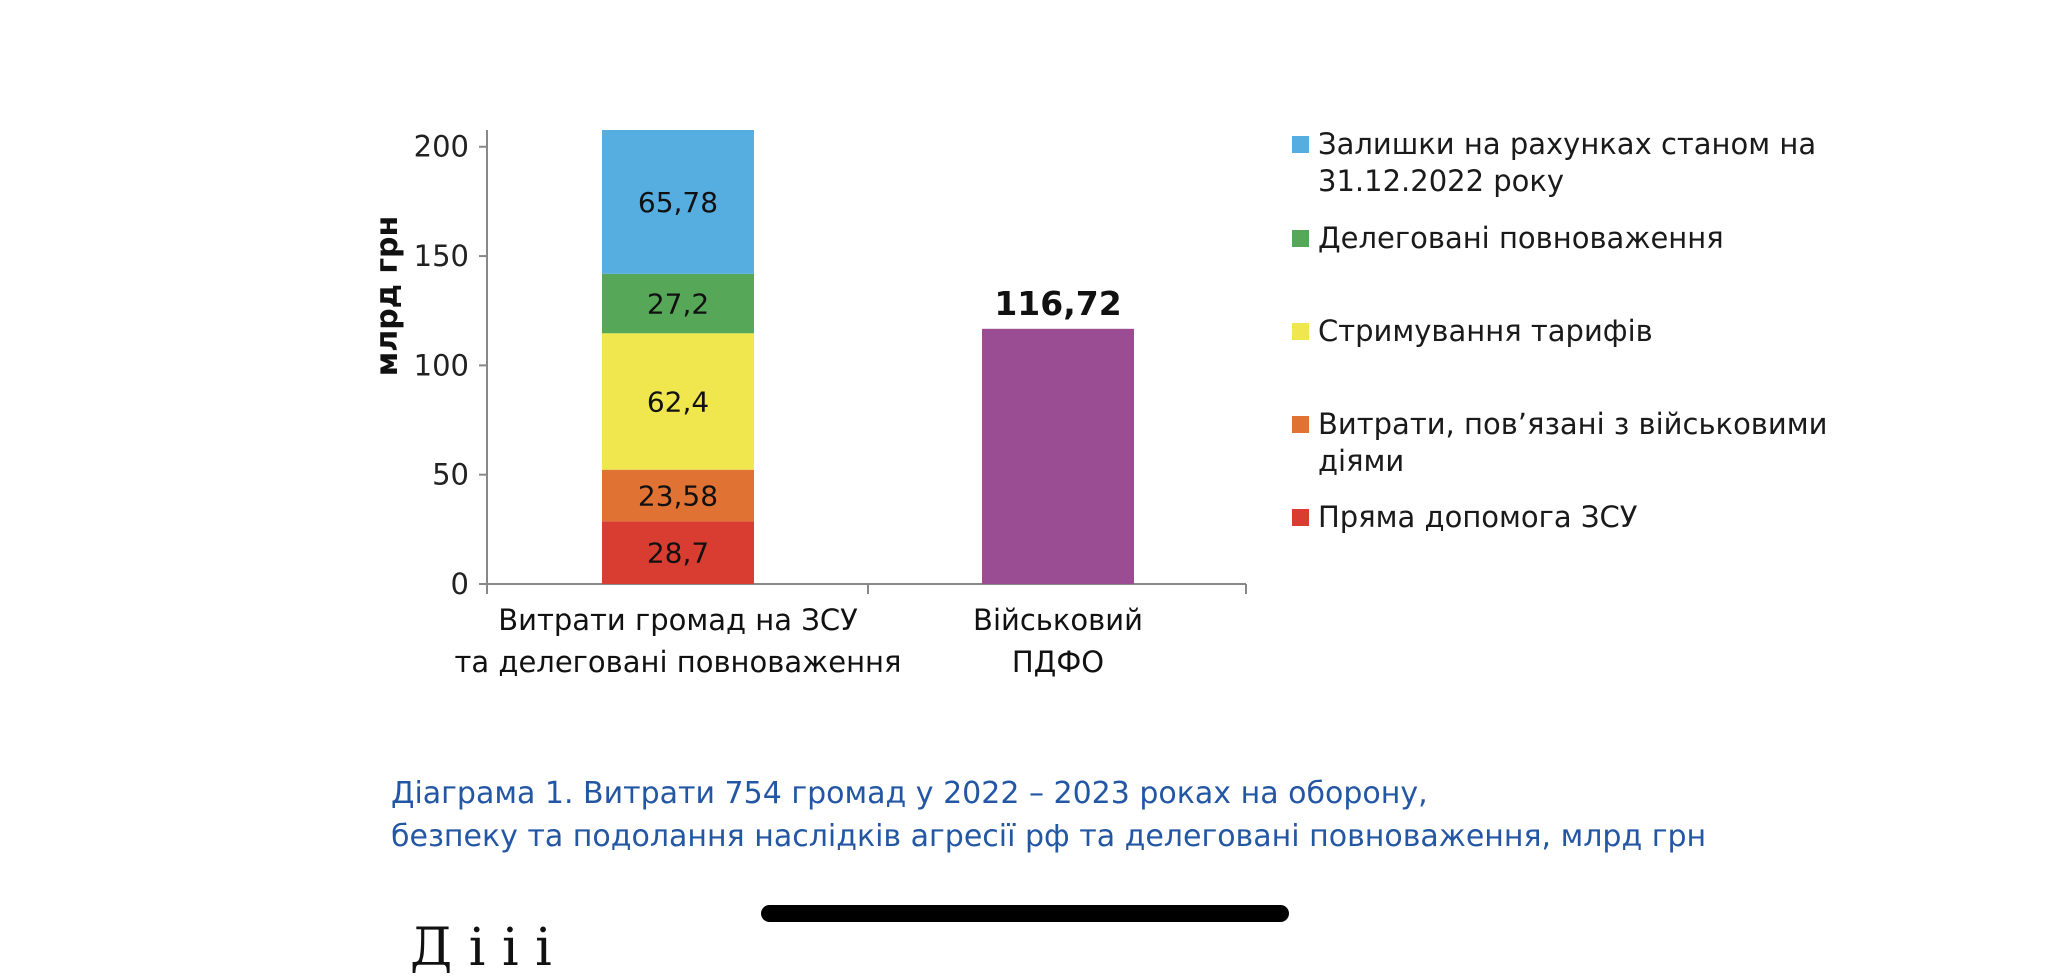  What do you see at coordinates (1478, 517) in the screenshot?
I see `legend-label: Пряма допомога ЗСУ` at bounding box center [1478, 517].